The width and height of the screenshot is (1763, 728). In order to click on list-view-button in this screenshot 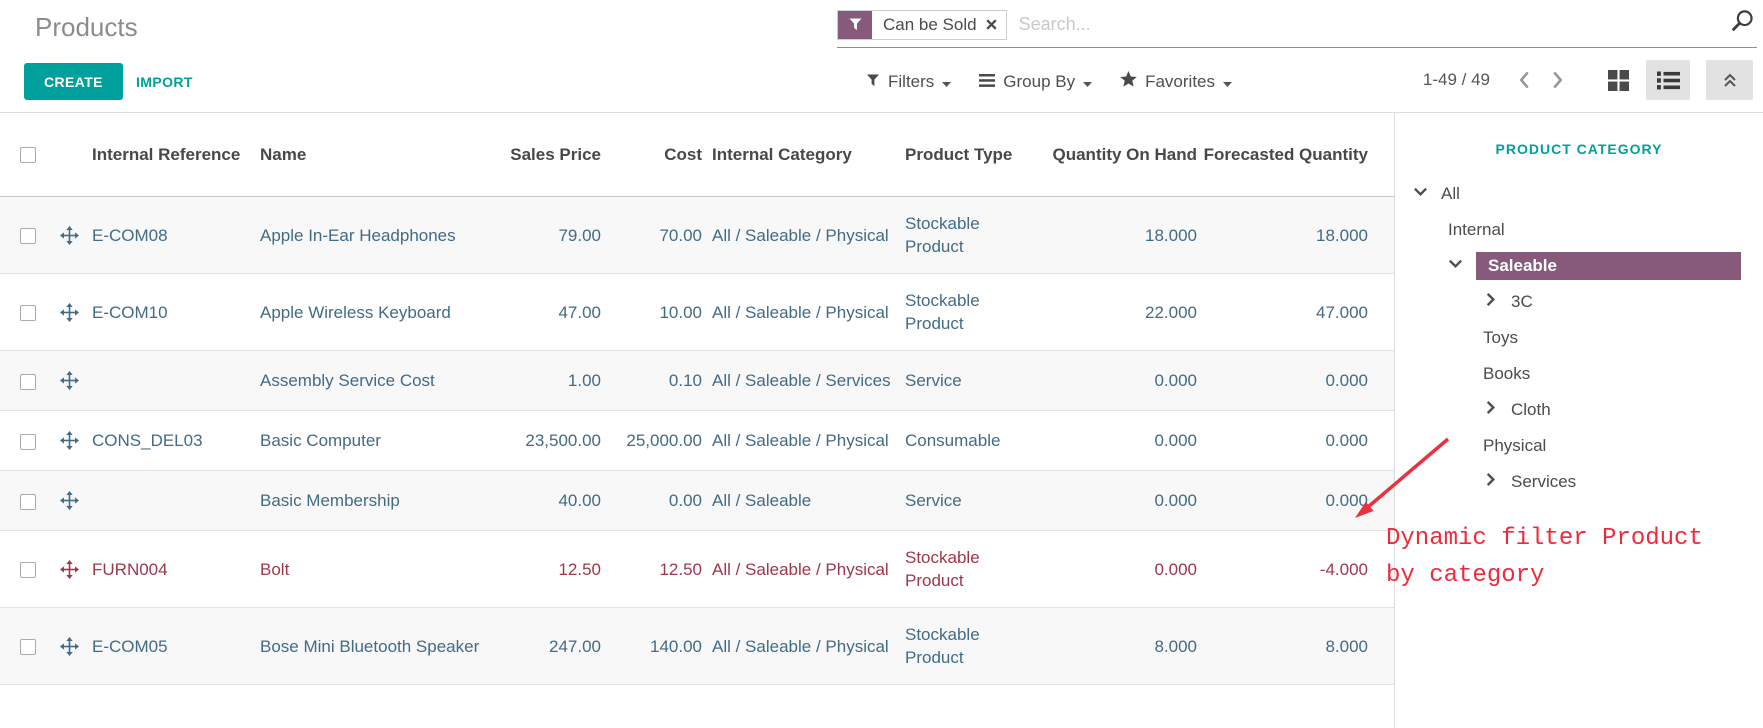, I will do `click(1668, 80)`.